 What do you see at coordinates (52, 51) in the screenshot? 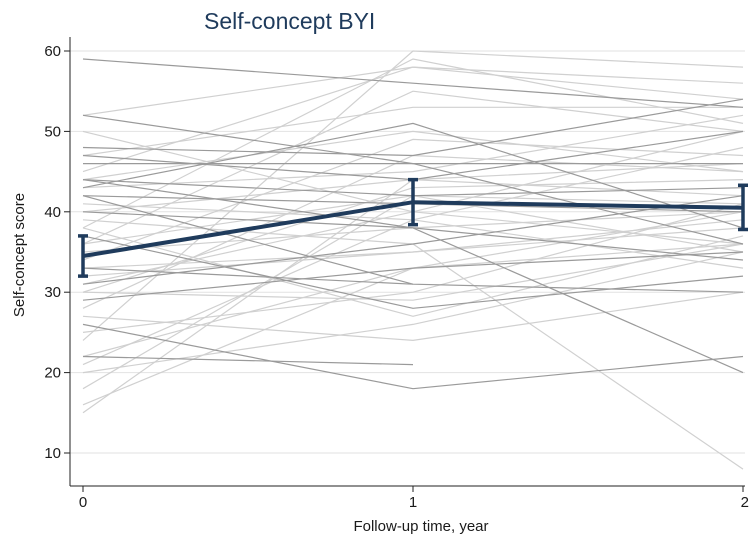
I see `y-tick-label-60: 60` at bounding box center [52, 51].